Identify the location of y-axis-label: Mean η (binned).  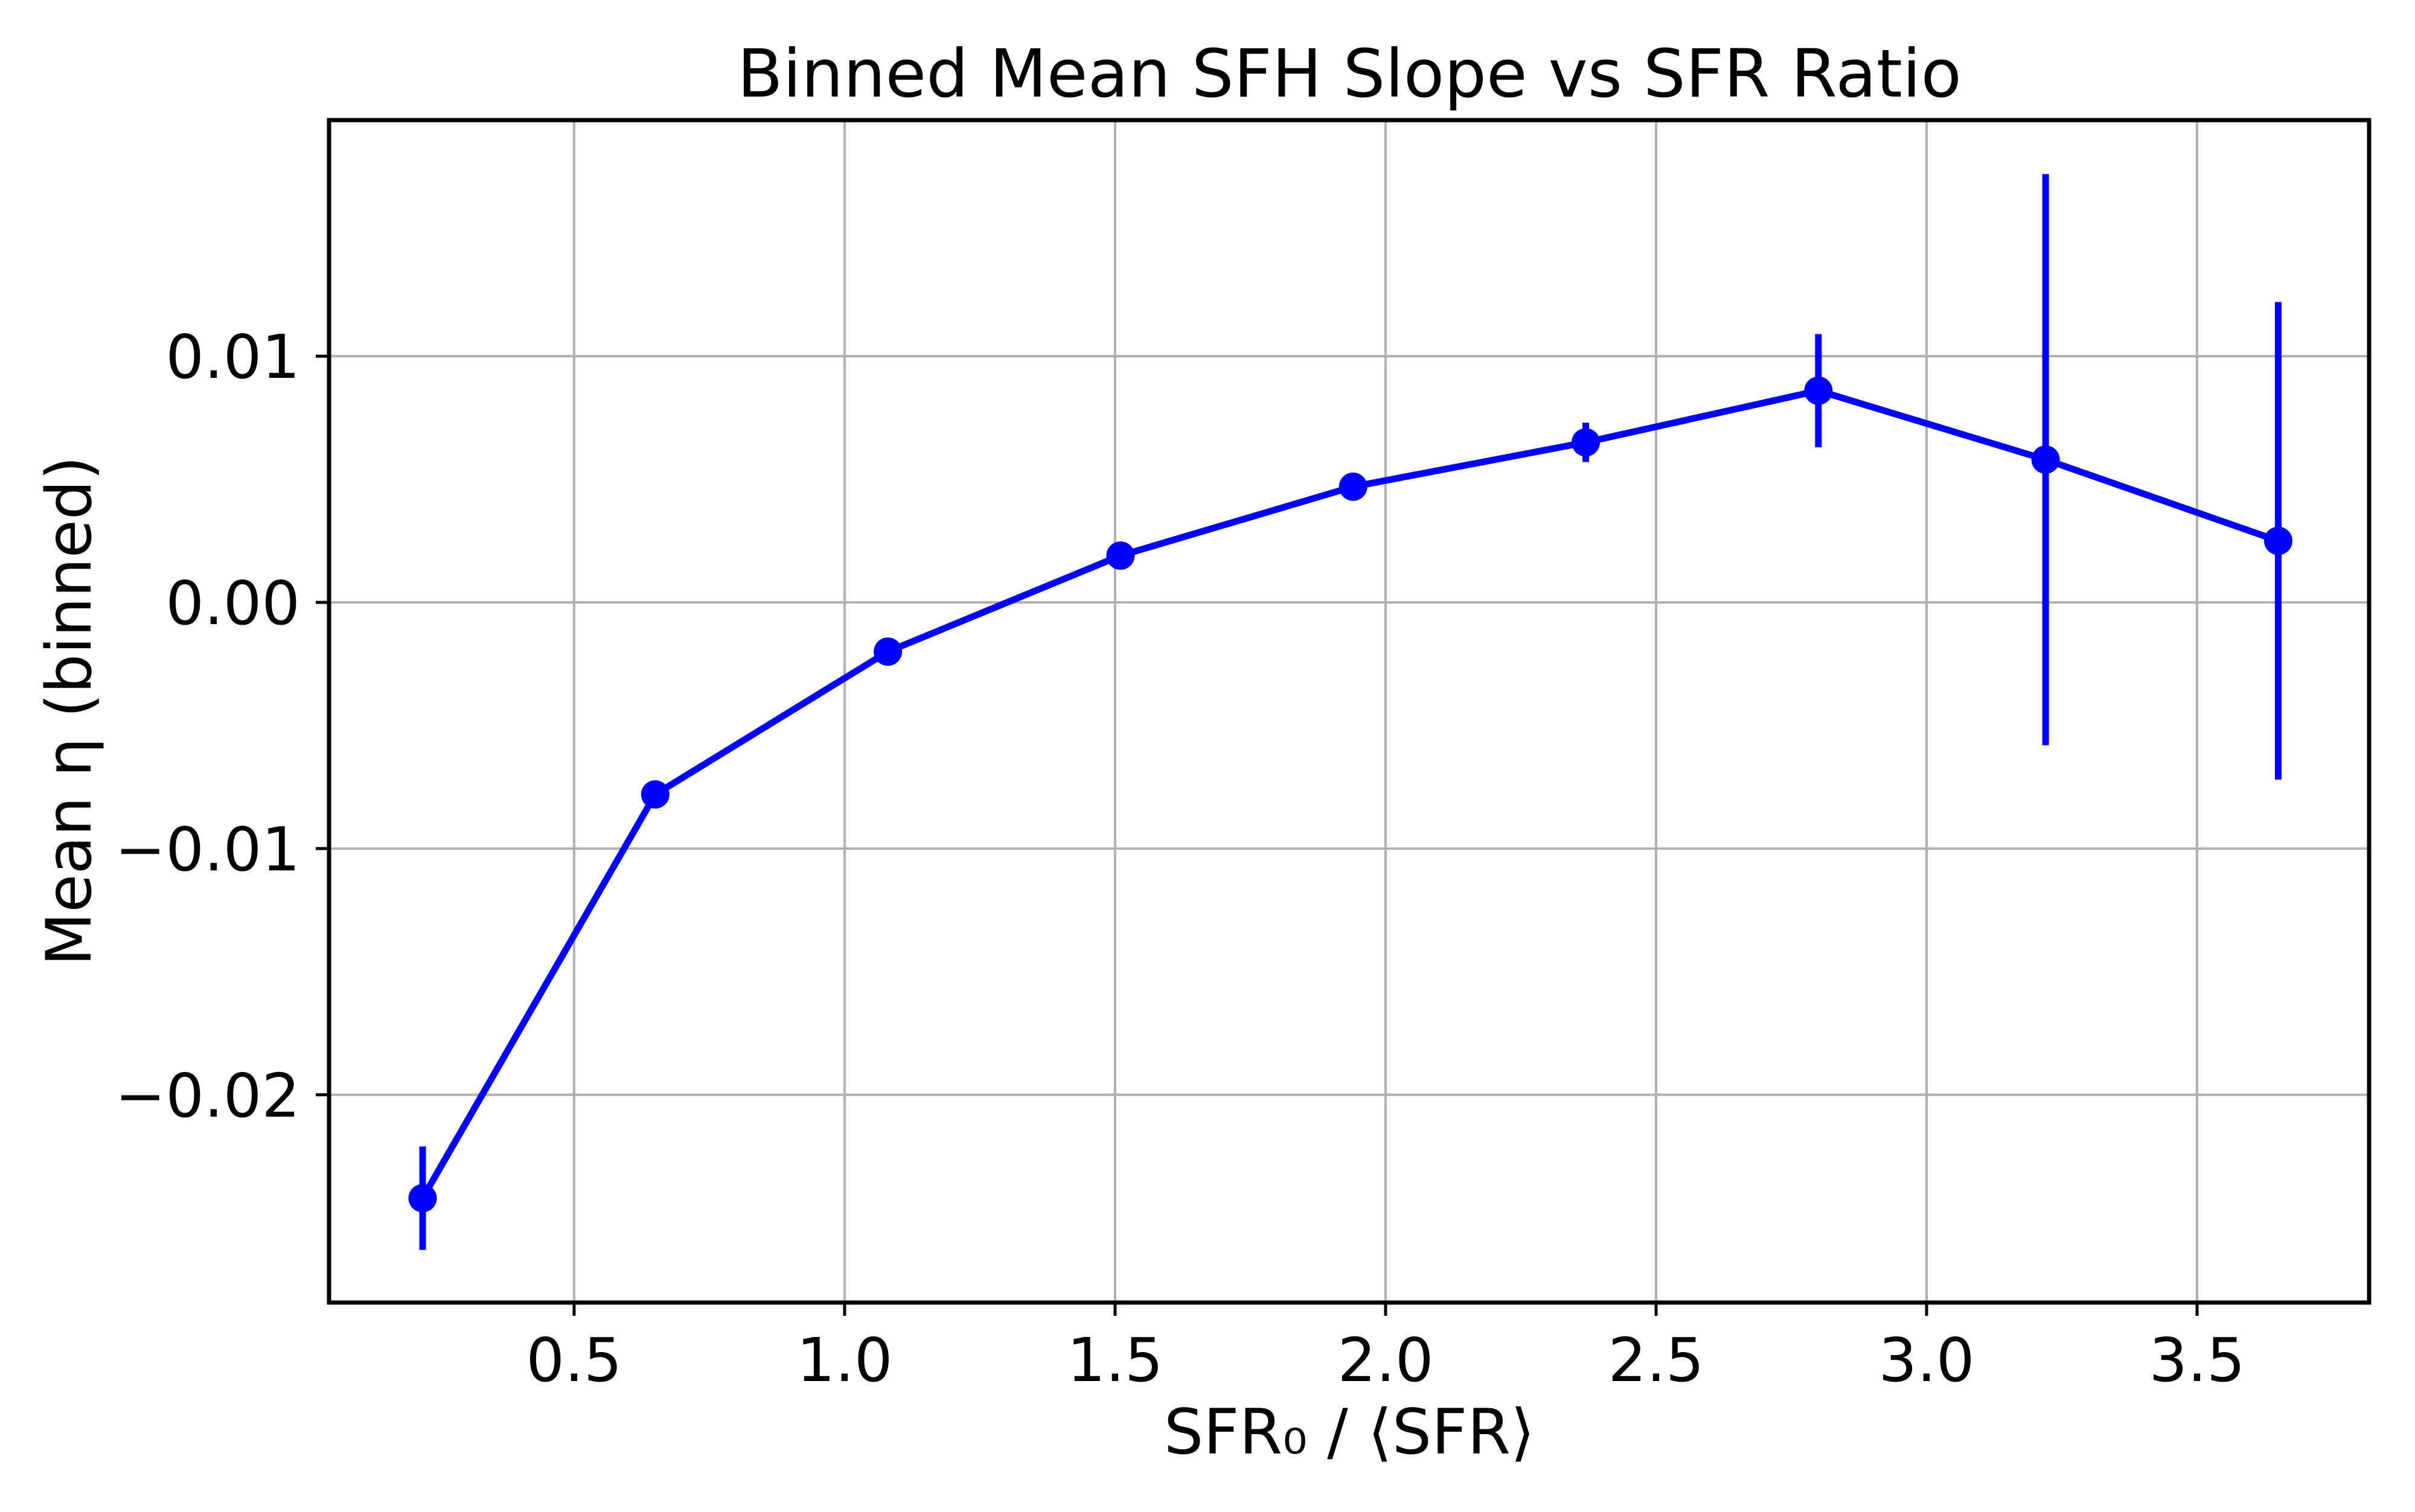
(70, 711).